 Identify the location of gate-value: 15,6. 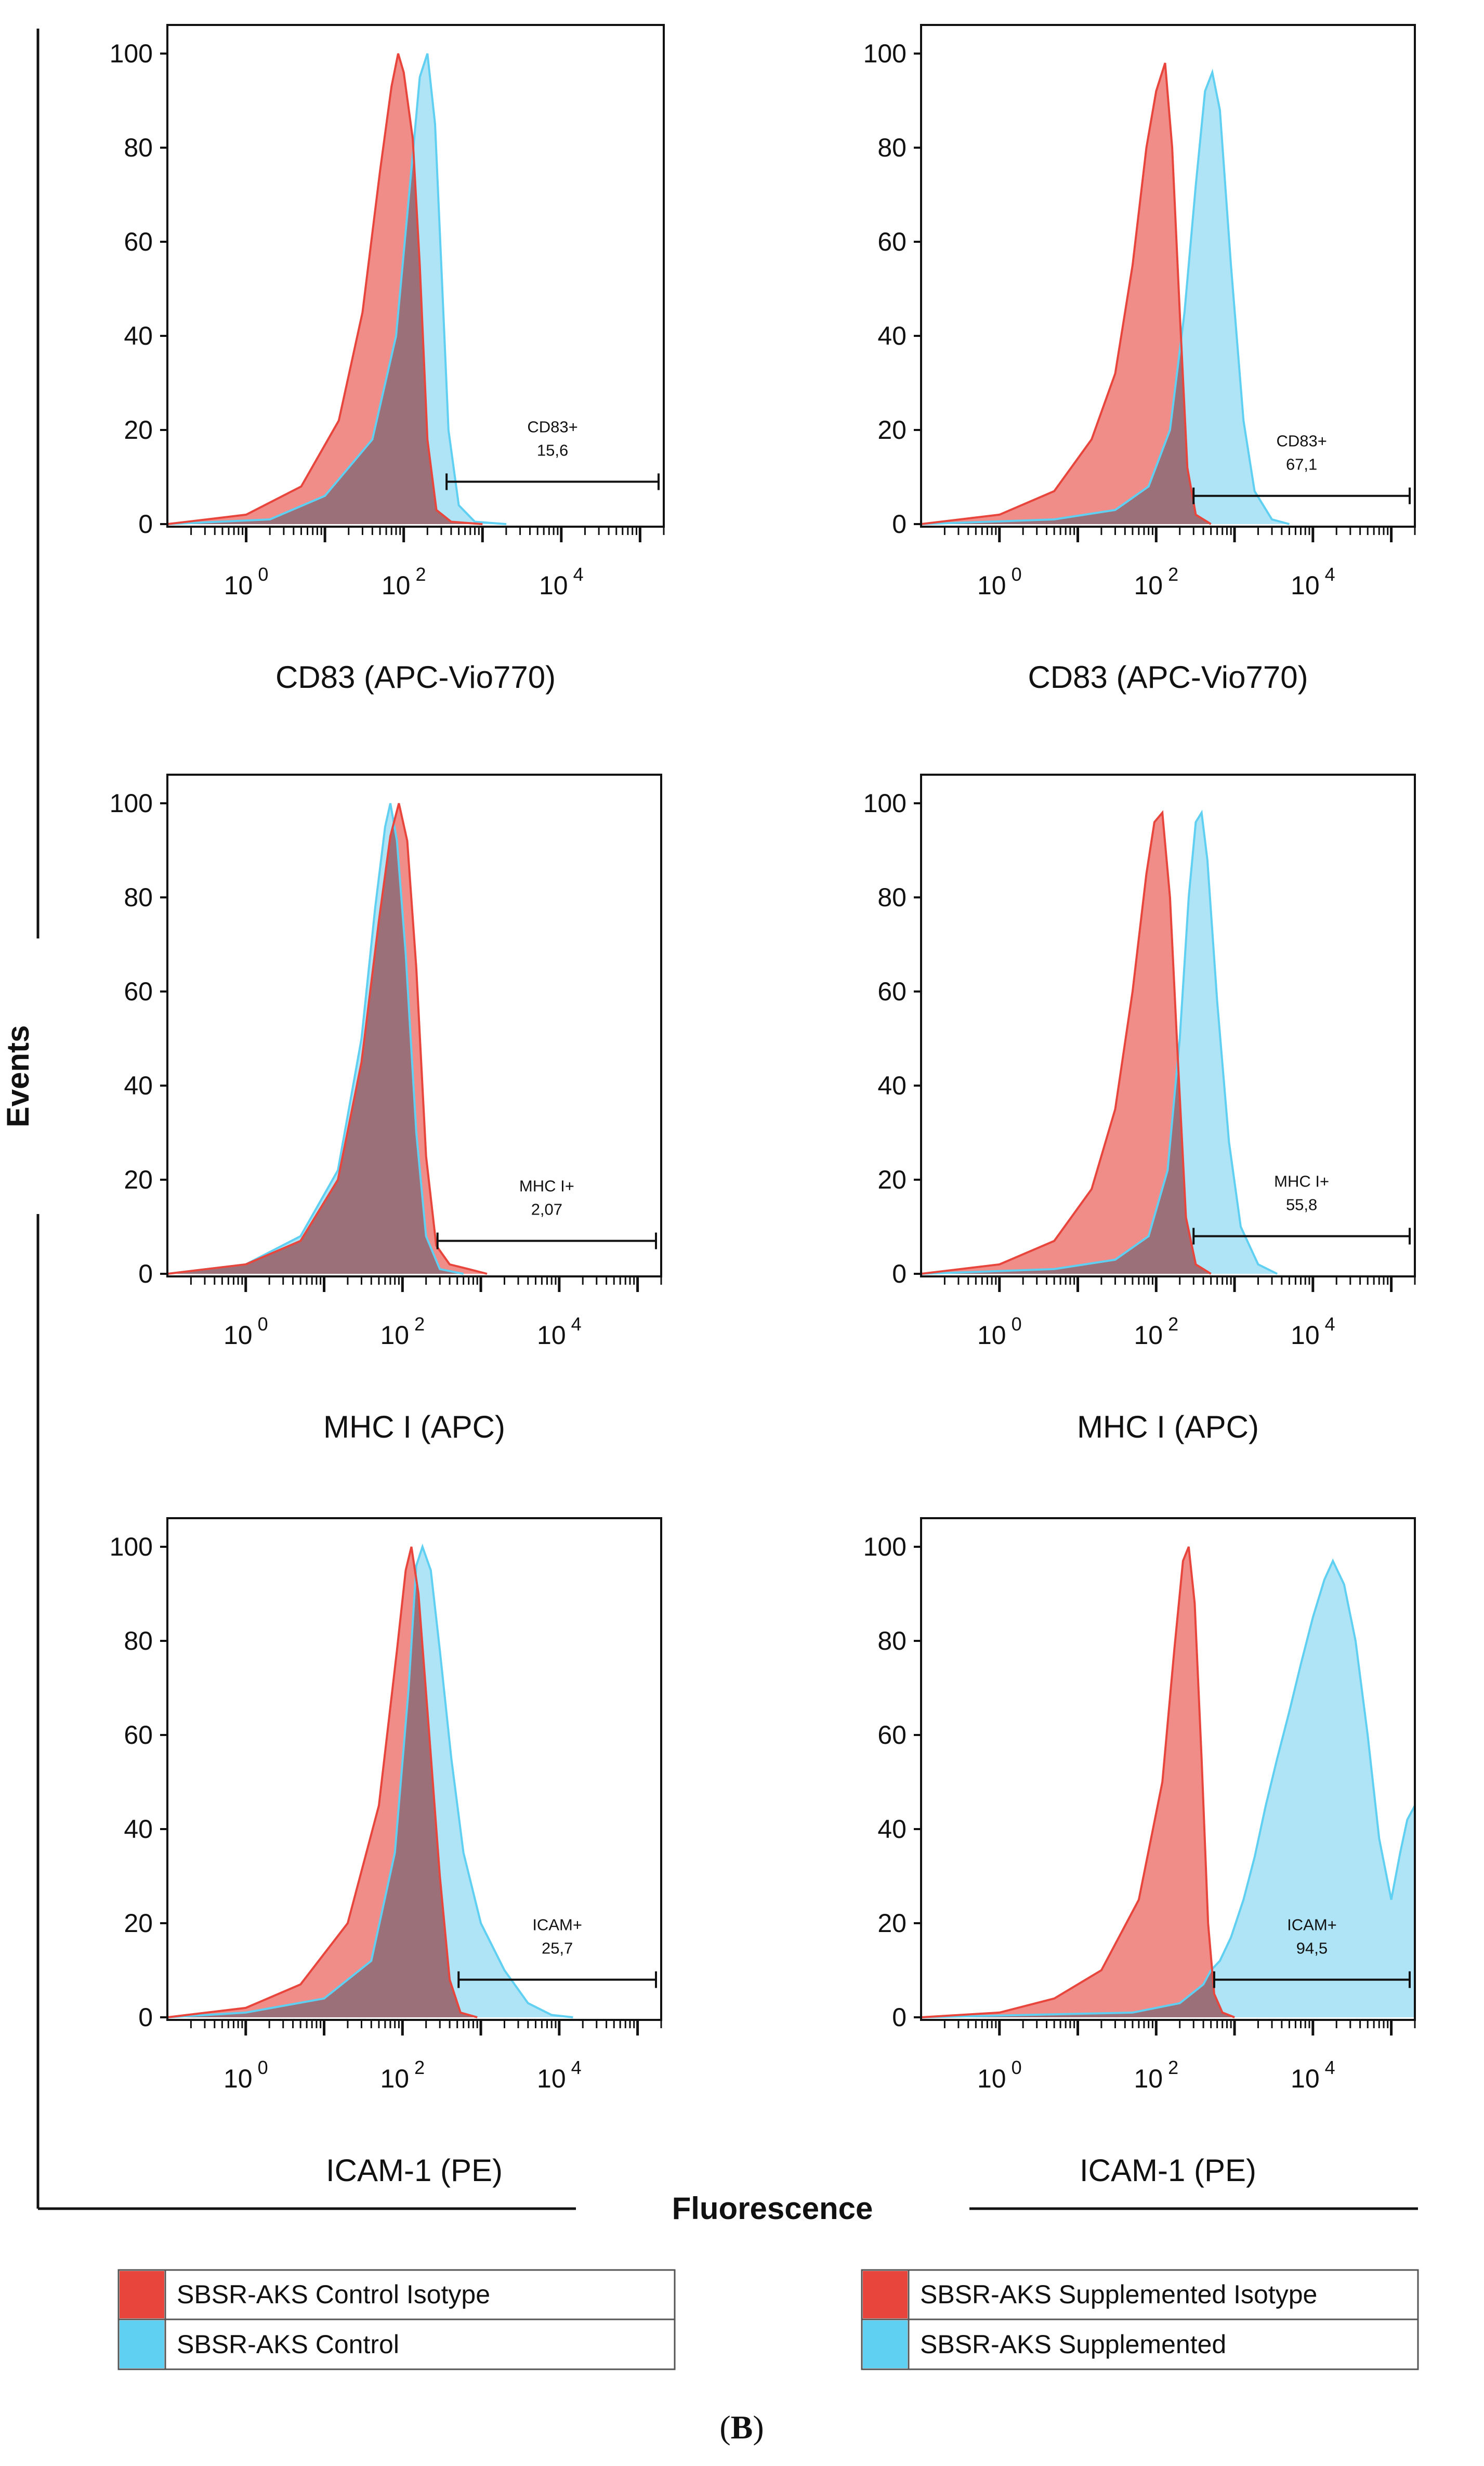
(553, 450).